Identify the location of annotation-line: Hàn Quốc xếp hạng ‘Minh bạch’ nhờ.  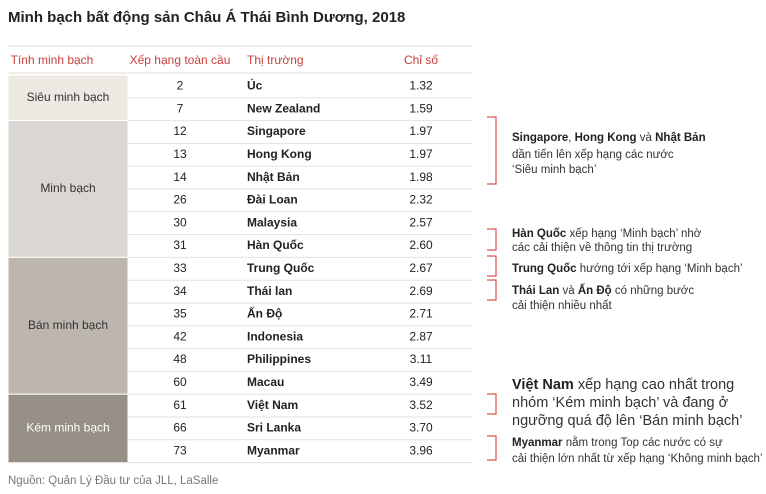
(607, 234).